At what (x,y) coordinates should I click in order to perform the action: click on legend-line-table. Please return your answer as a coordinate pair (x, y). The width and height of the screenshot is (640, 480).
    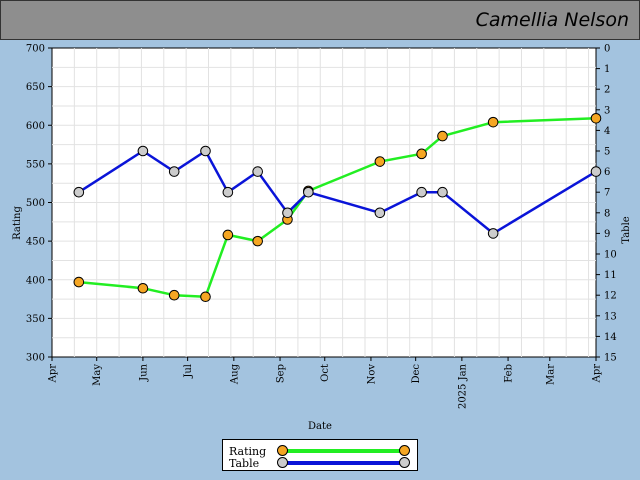
    Looking at the image, I should click on (342, 463).